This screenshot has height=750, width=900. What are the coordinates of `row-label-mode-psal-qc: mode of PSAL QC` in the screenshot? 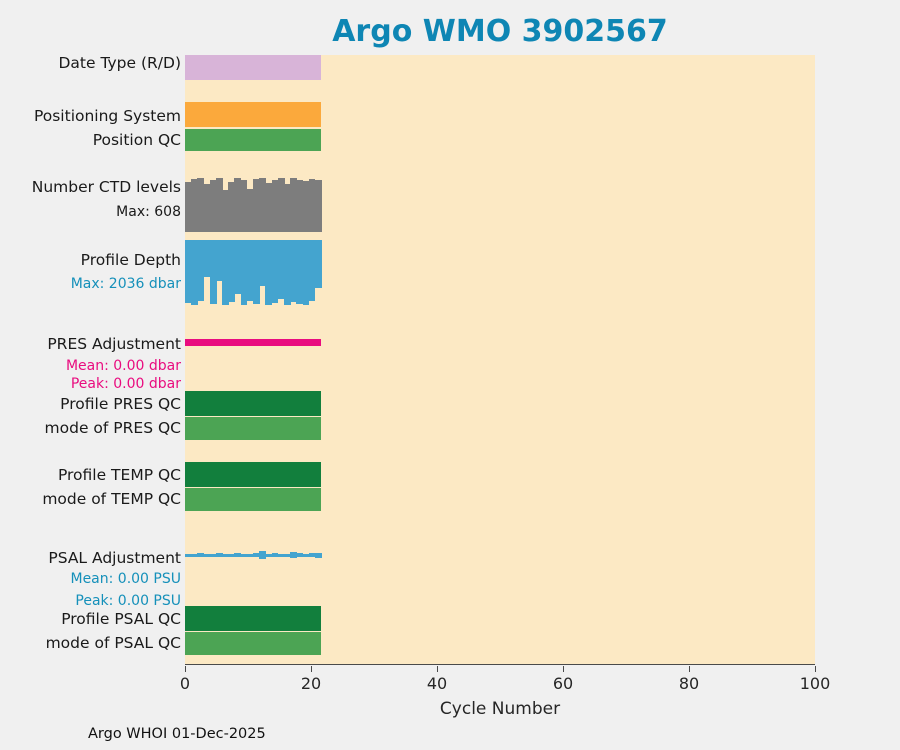 It's located at (113, 643).